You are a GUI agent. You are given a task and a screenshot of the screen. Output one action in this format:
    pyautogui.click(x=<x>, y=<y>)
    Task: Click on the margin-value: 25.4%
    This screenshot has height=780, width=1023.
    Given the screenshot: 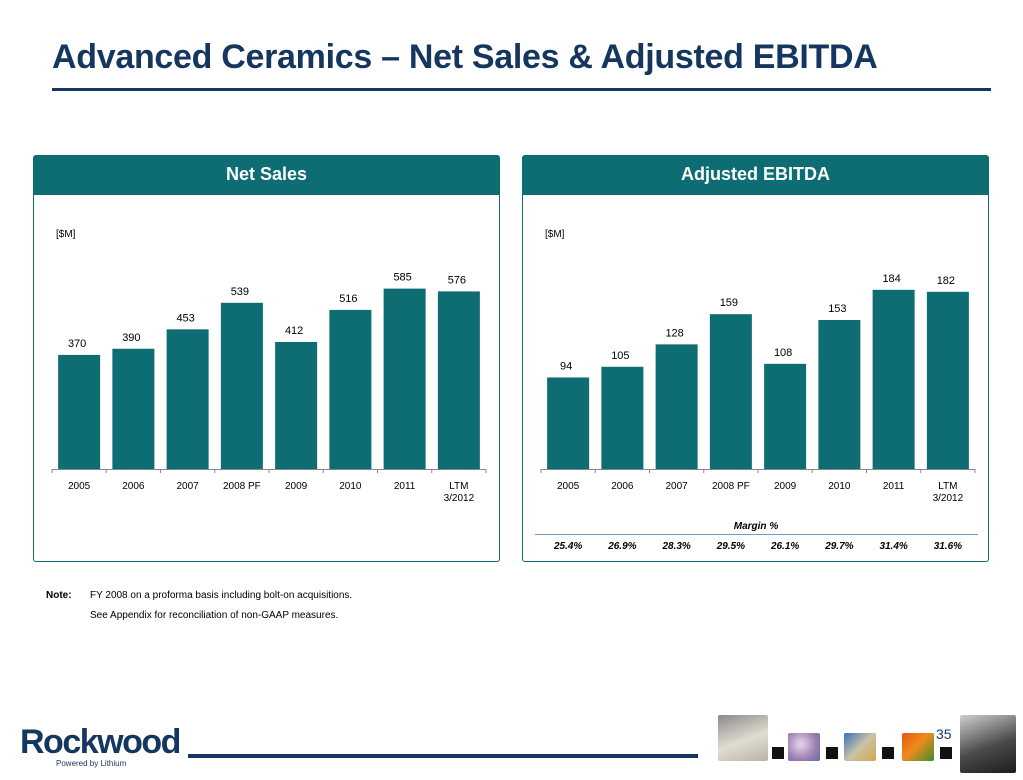 What is the action you would take?
    pyautogui.click(x=567, y=546)
    